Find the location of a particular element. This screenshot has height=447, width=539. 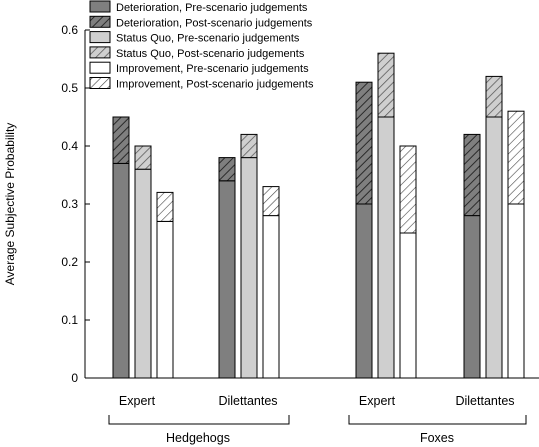

group-label: Hedgehogs is located at coordinates (198, 438).